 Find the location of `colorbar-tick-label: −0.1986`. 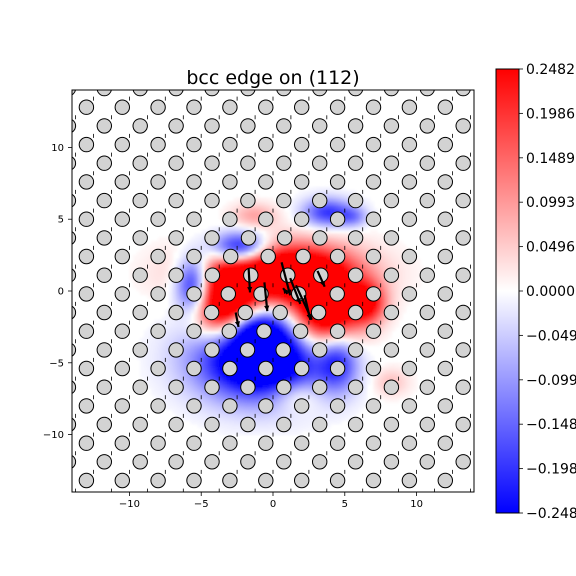

colorbar-tick-label: −0.1986 is located at coordinates (551, 470).